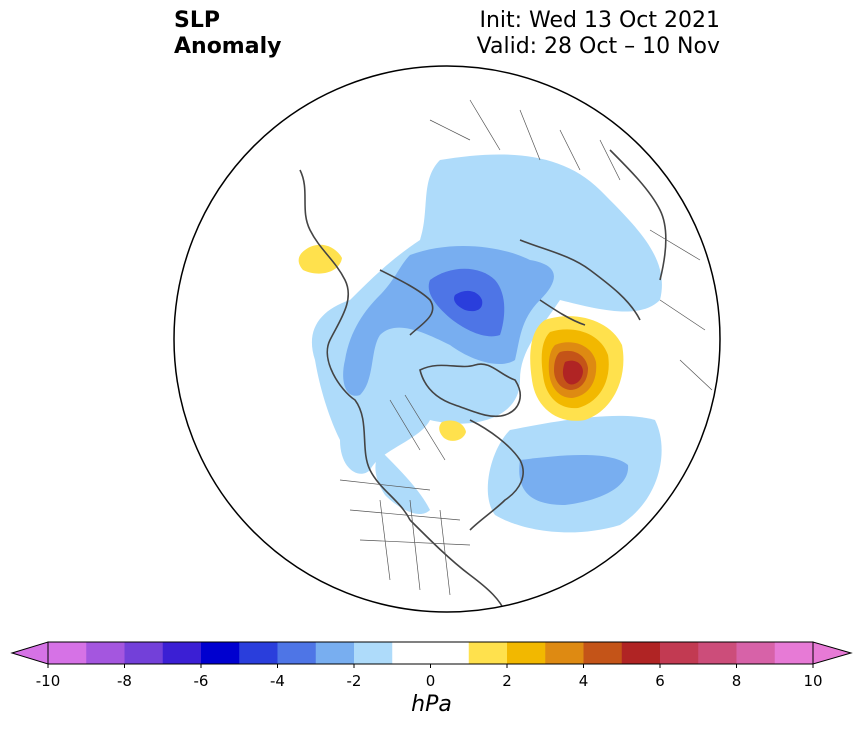  I want to click on anomaly-pos-west, so click(320, 259).